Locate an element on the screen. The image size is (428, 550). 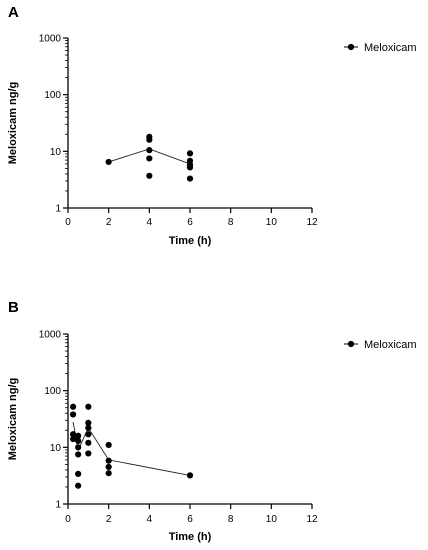
panel-letter-a: A is located at coordinates (13, 12).